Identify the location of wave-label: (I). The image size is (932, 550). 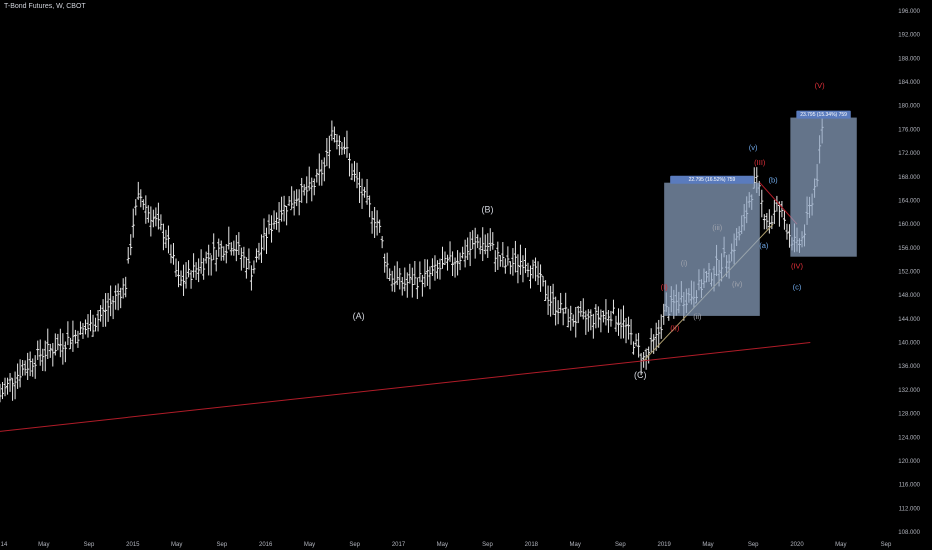
(665, 286).